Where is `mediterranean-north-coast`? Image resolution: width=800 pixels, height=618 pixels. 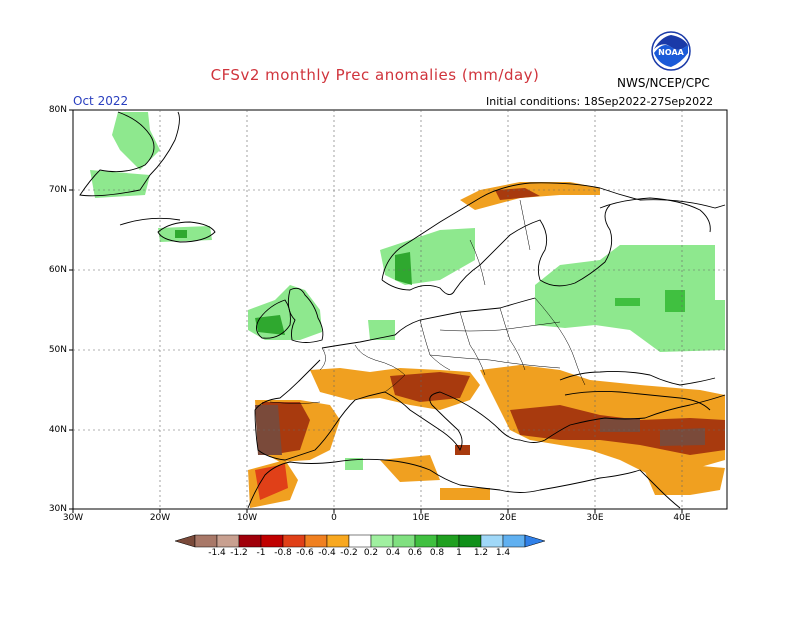 mediterranean-north-coast is located at coordinates (490, 410).